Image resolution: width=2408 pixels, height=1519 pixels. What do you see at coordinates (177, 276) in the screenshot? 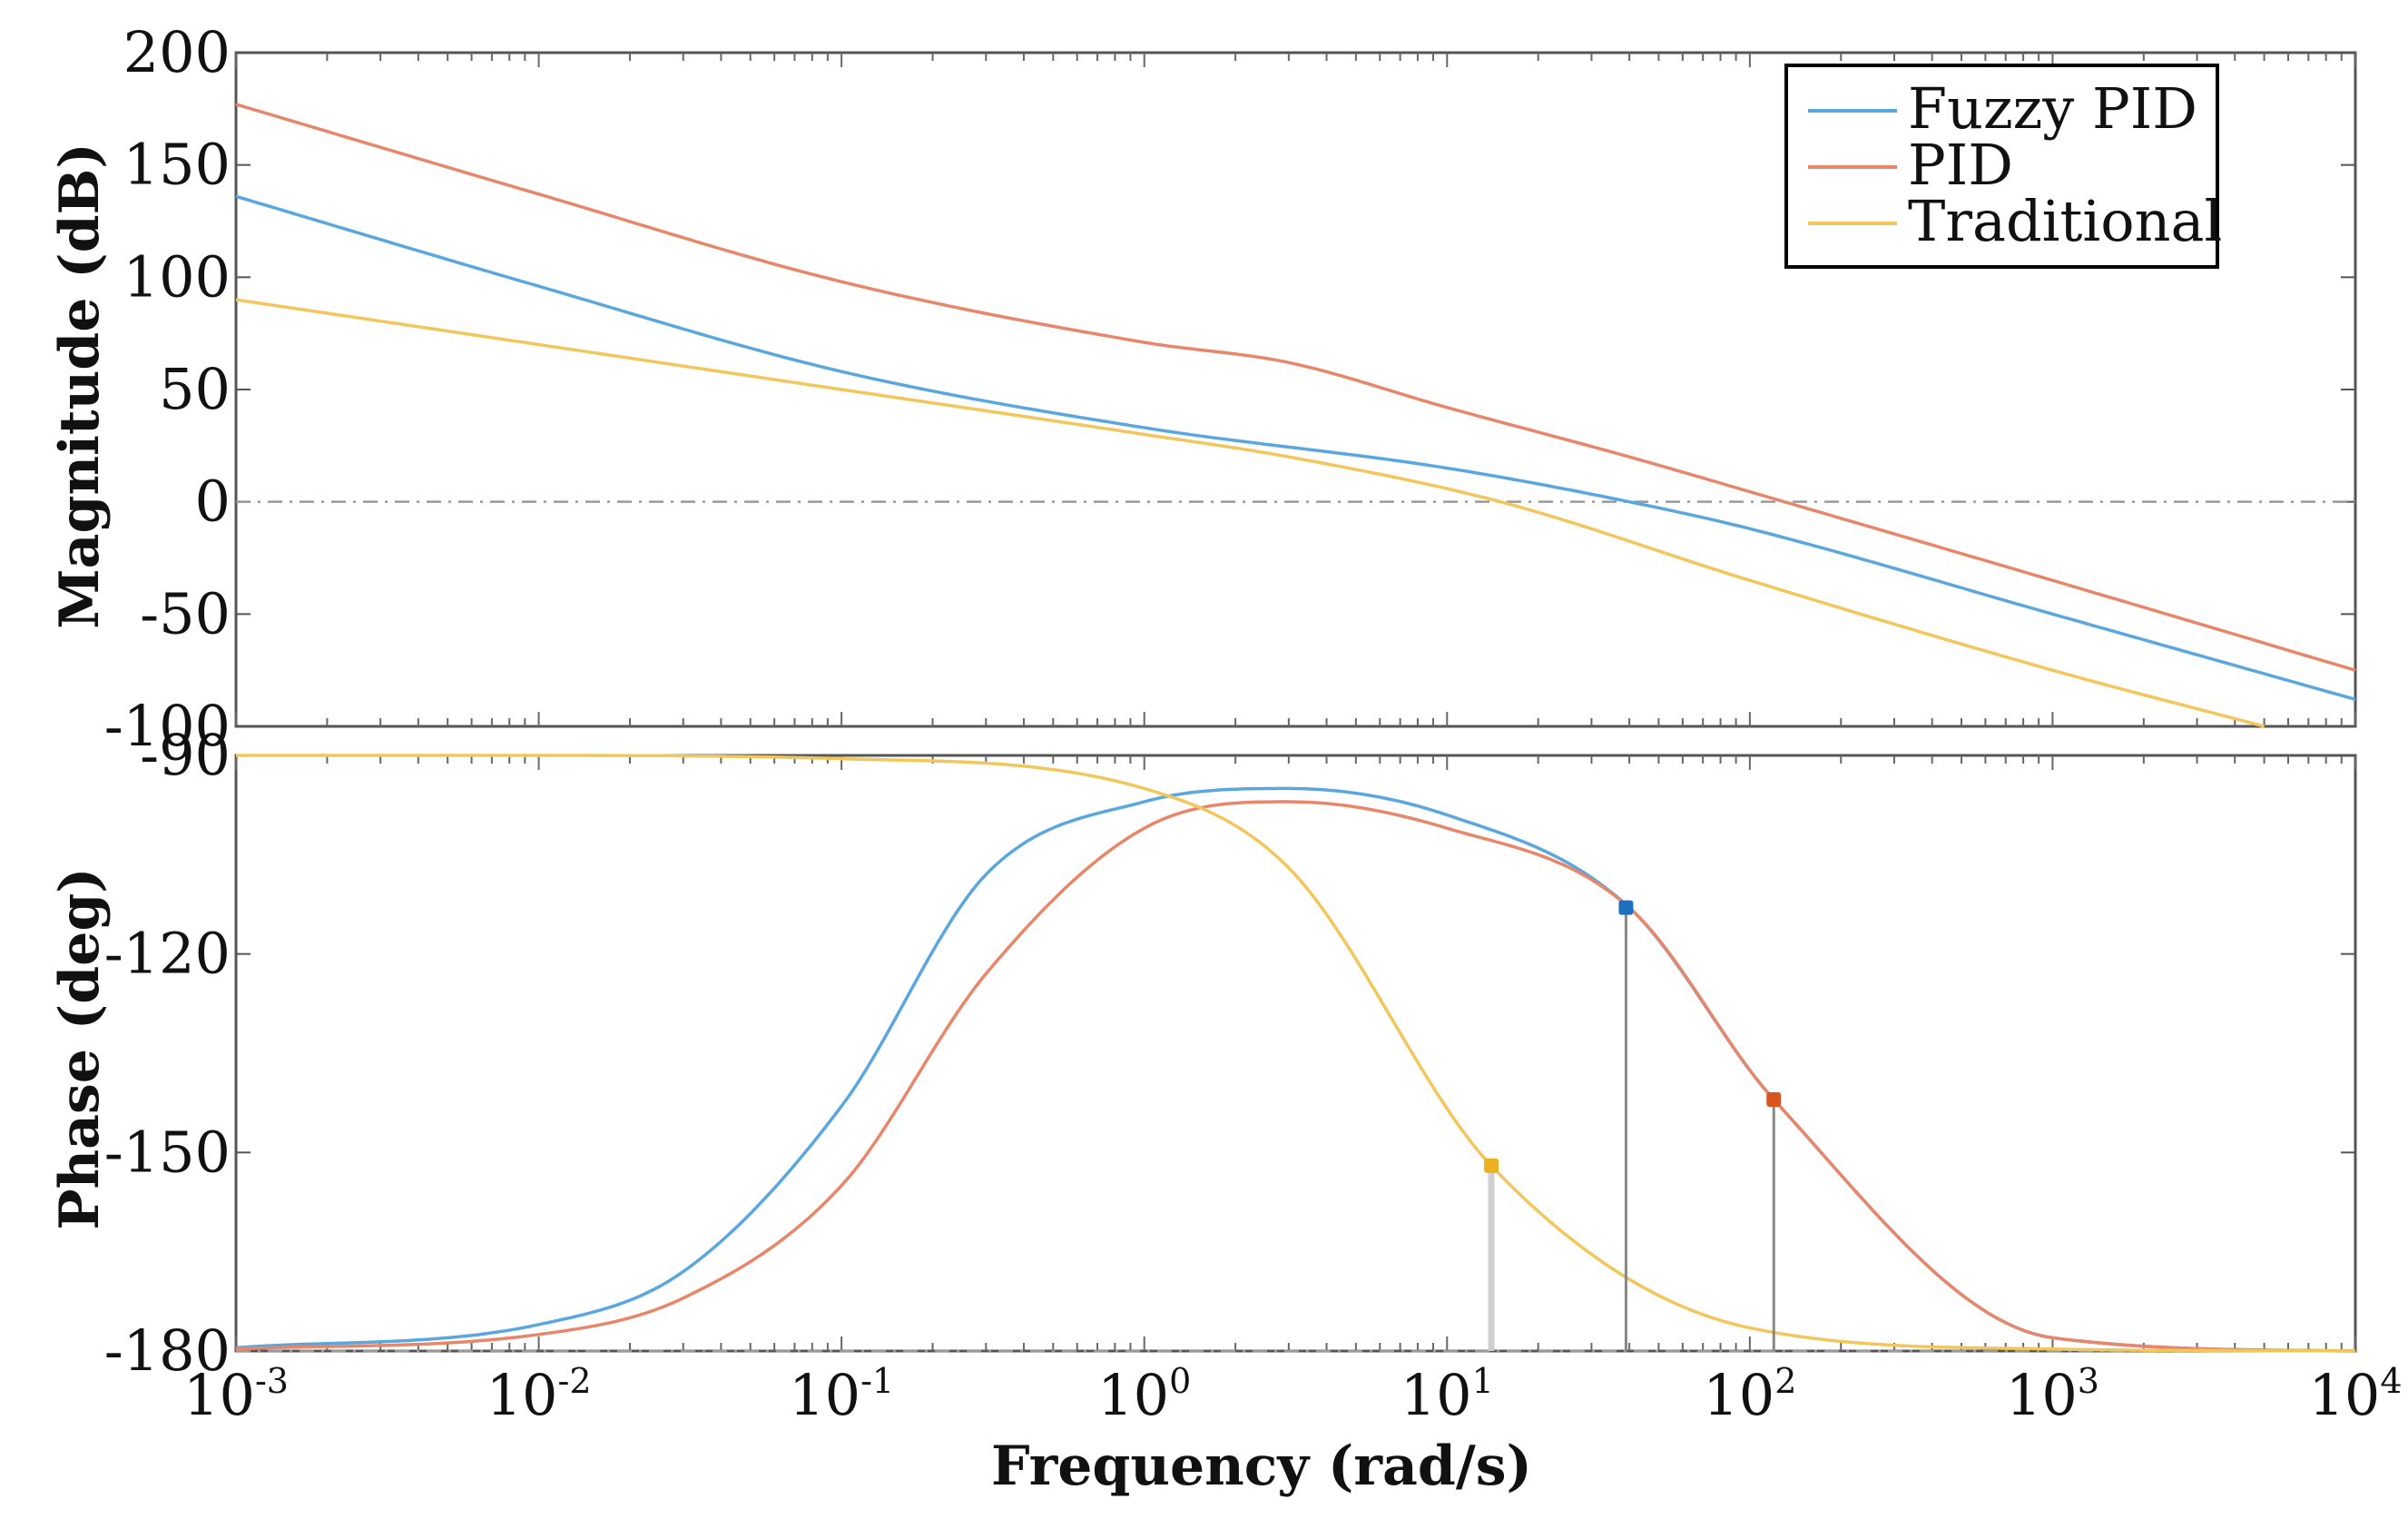
I see `magnitude-y-tick-label: 100` at bounding box center [177, 276].